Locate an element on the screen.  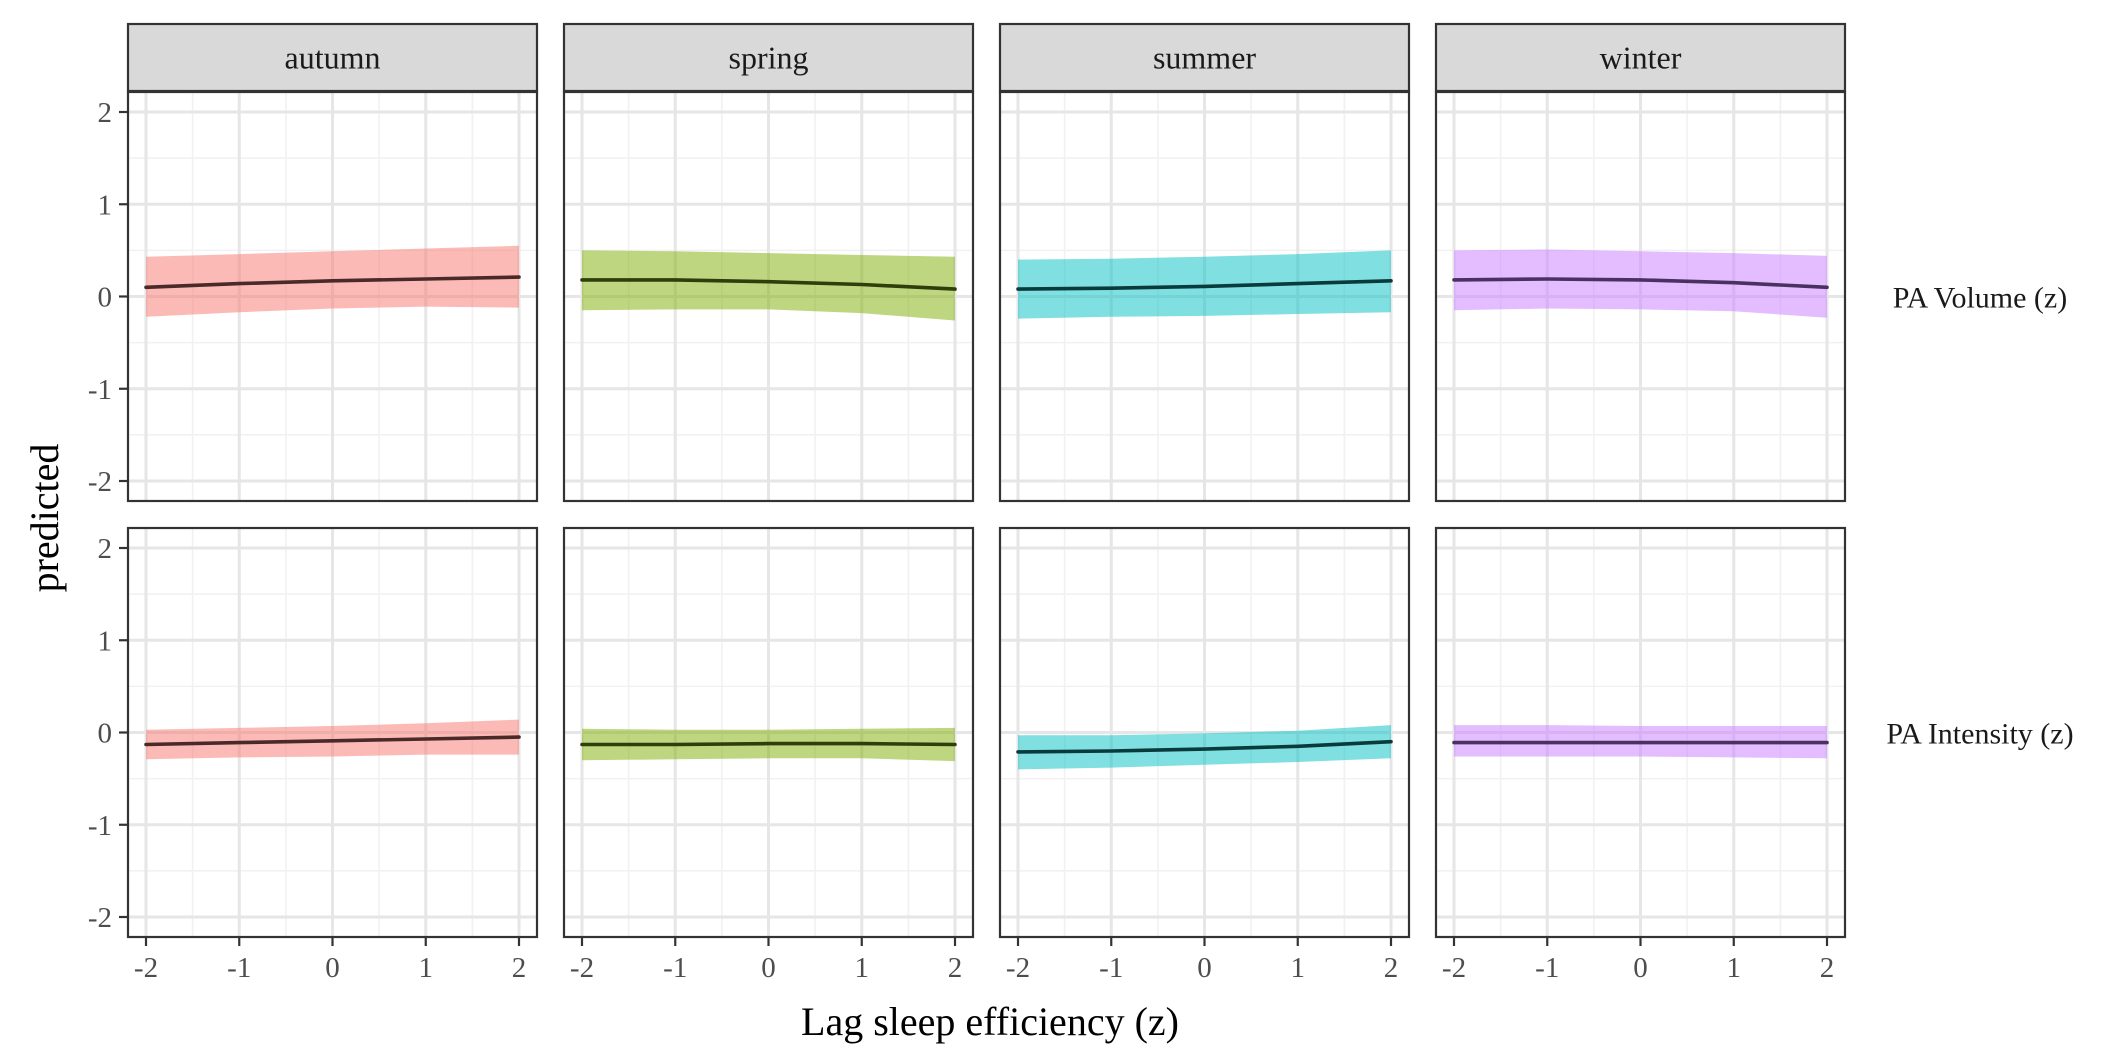
facet-row-label-pa-intensity-z: PA Intensity (z) is located at coordinates (1979, 734).